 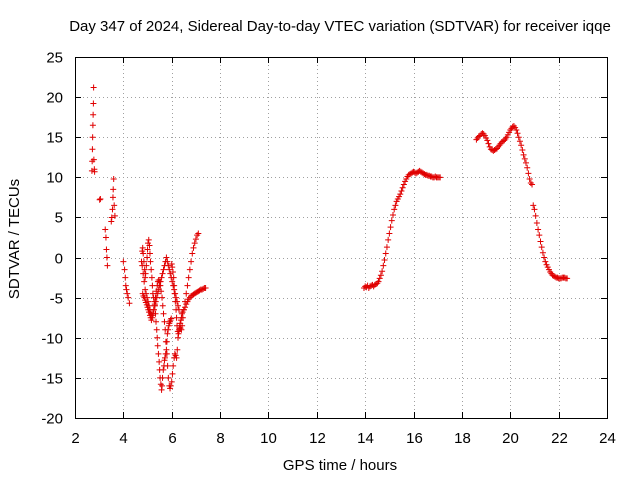 I want to click on y-tick-label: -5, so click(x=56, y=299).